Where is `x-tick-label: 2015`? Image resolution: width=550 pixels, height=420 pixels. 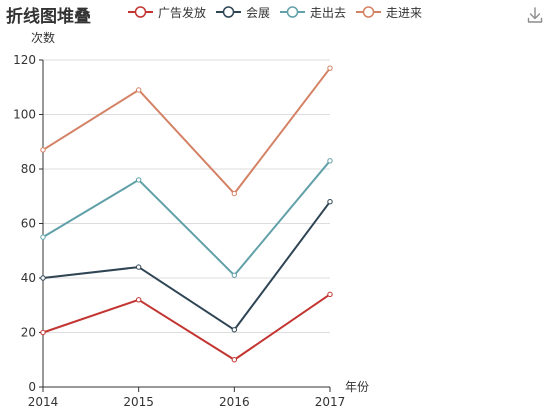 x-tick-label: 2015 is located at coordinates (138, 402).